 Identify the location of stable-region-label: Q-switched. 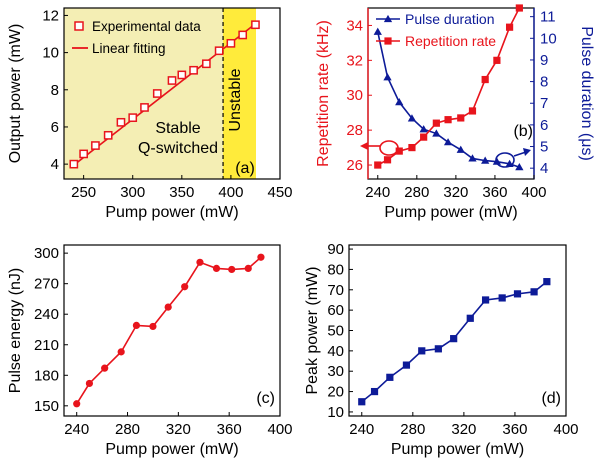
(178, 148).